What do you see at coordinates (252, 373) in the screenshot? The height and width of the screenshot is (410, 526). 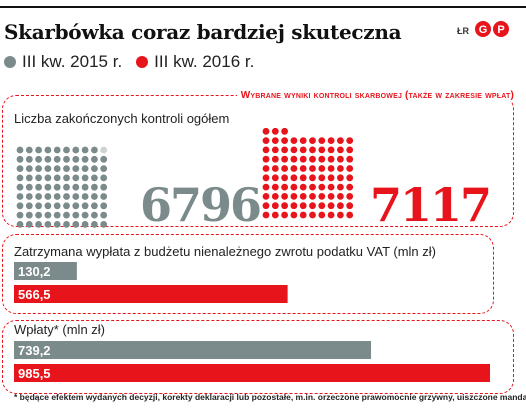 I see `payments-bar-2016` at bounding box center [252, 373].